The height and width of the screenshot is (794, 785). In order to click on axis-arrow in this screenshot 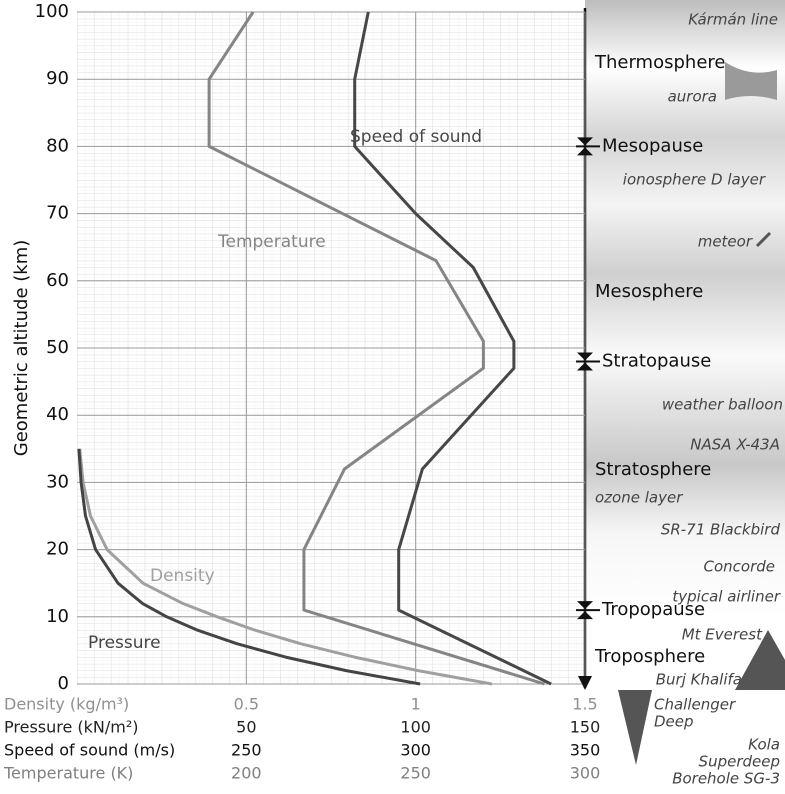, I will do `click(585, 683)`.